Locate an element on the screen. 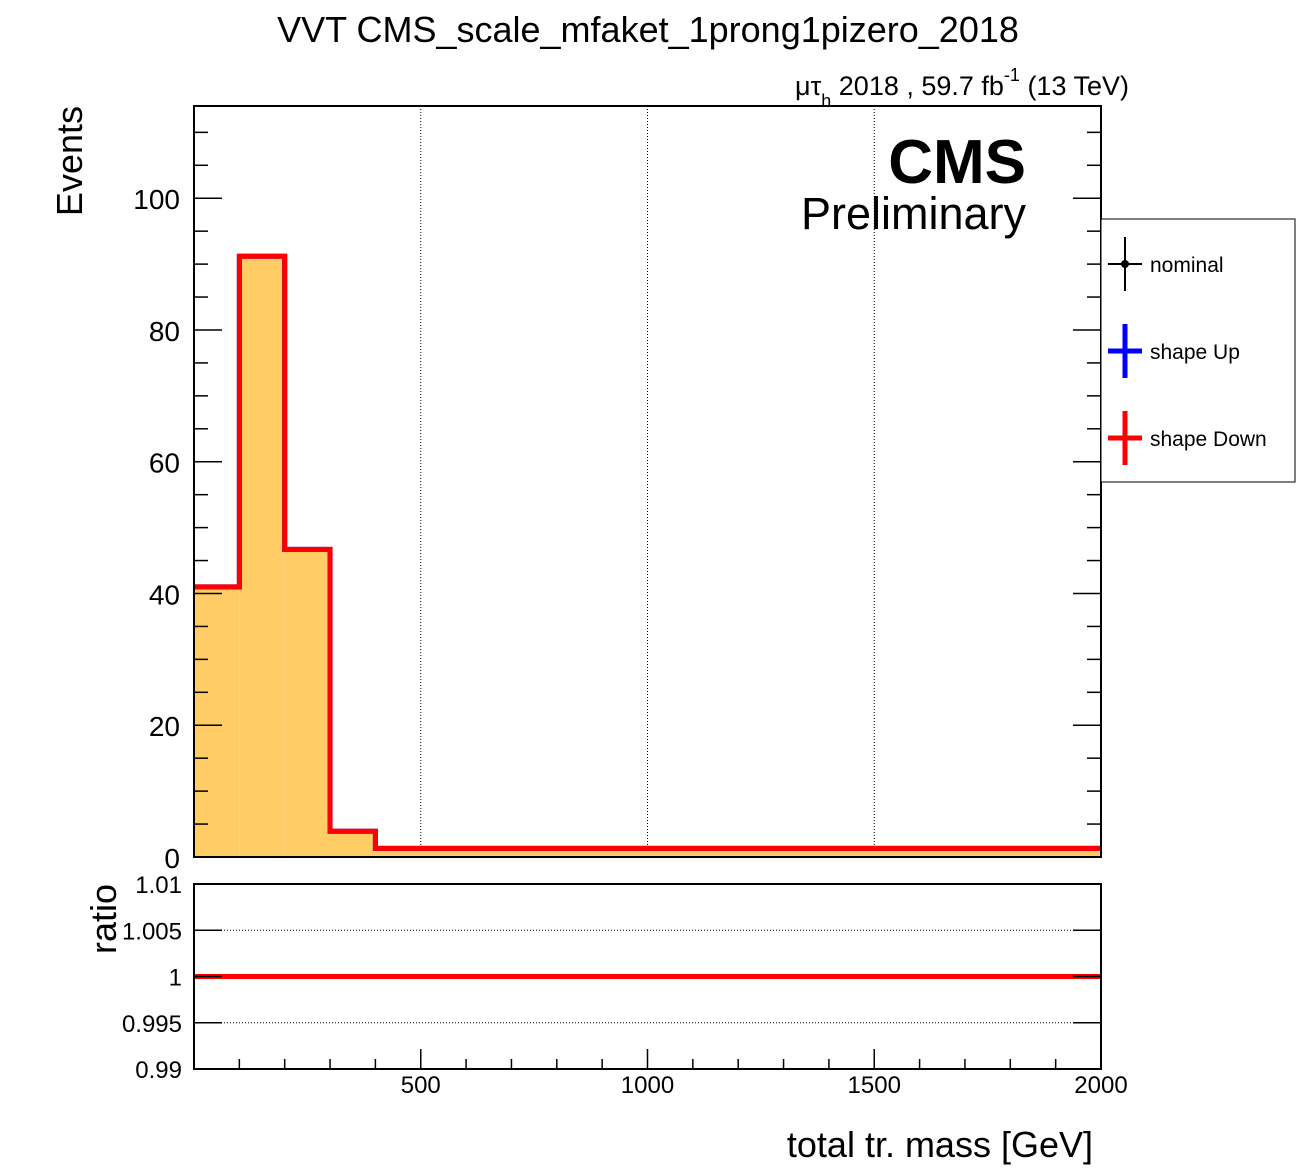 This screenshot has width=1296, height=1172. legend-label: nominal is located at coordinates (1187, 265).